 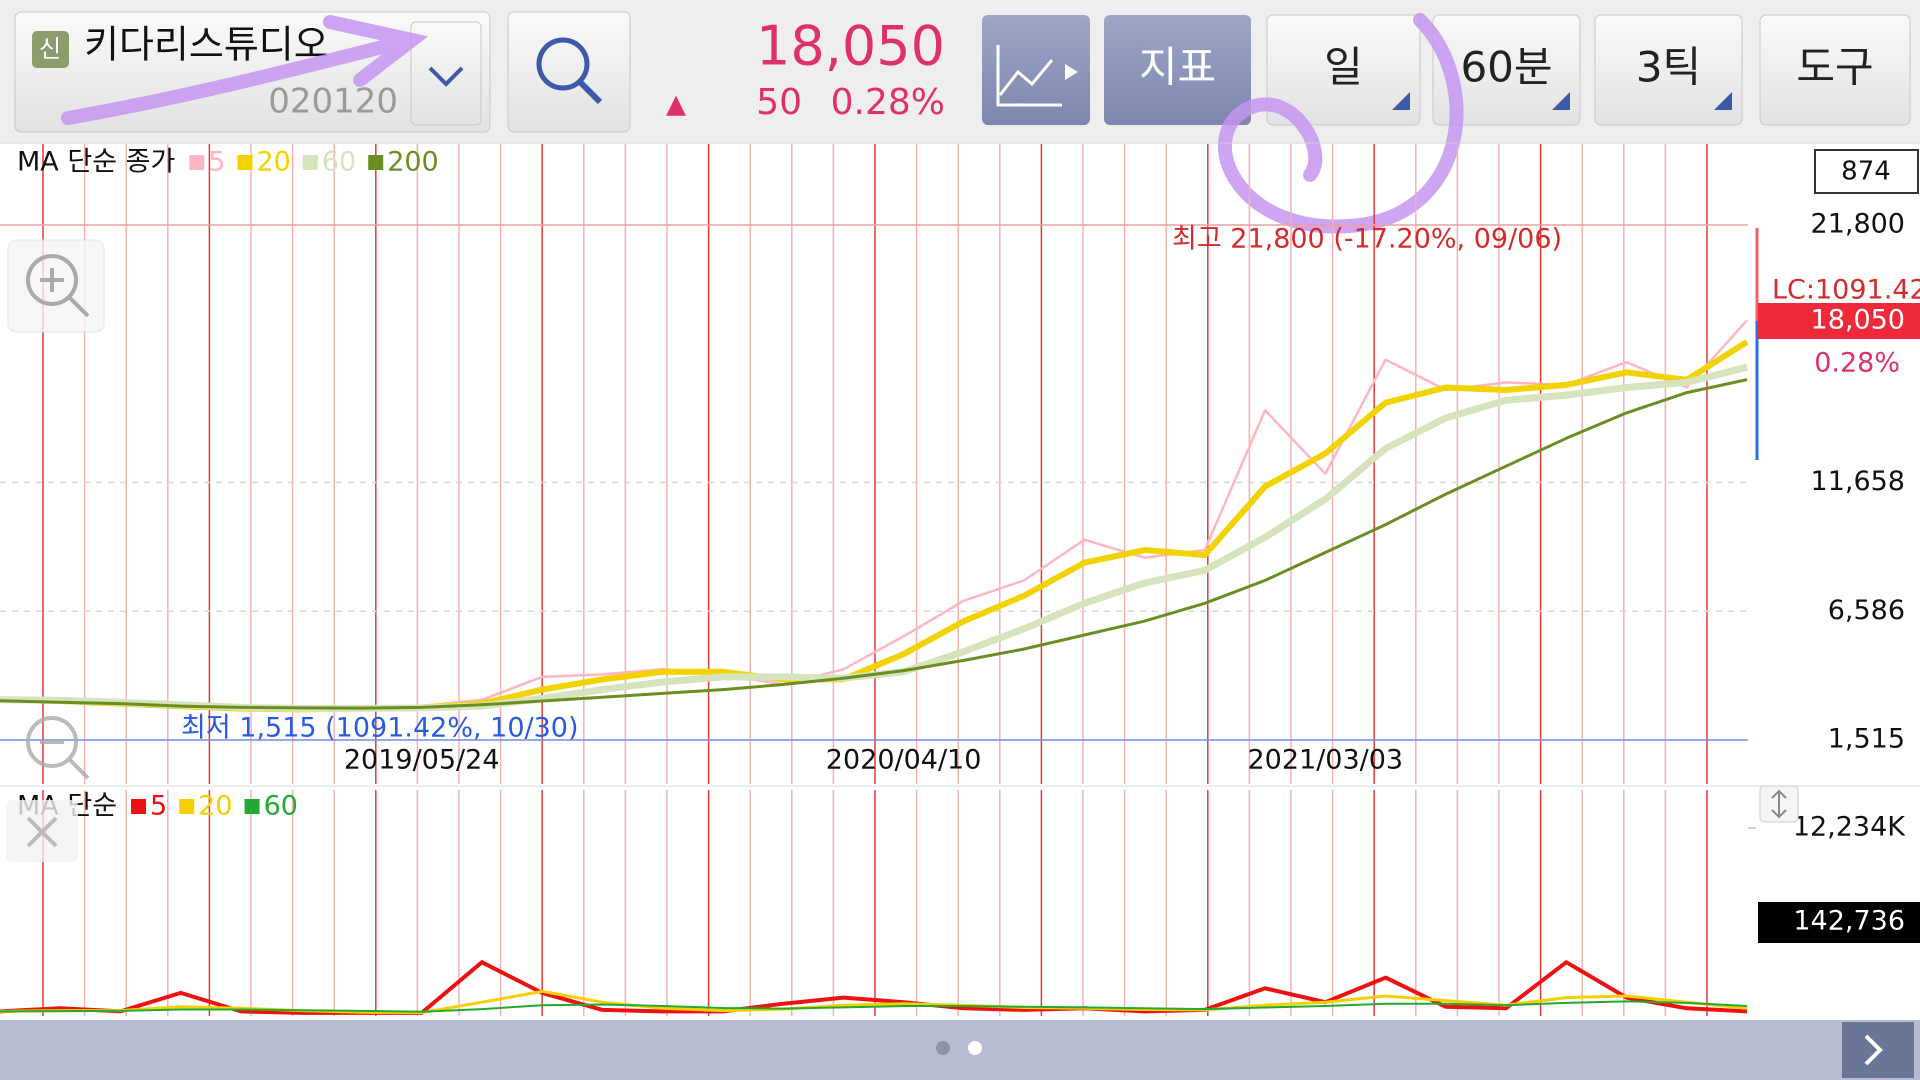 What do you see at coordinates (42, 832) in the screenshot?
I see `close-icon` at bounding box center [42, 832].